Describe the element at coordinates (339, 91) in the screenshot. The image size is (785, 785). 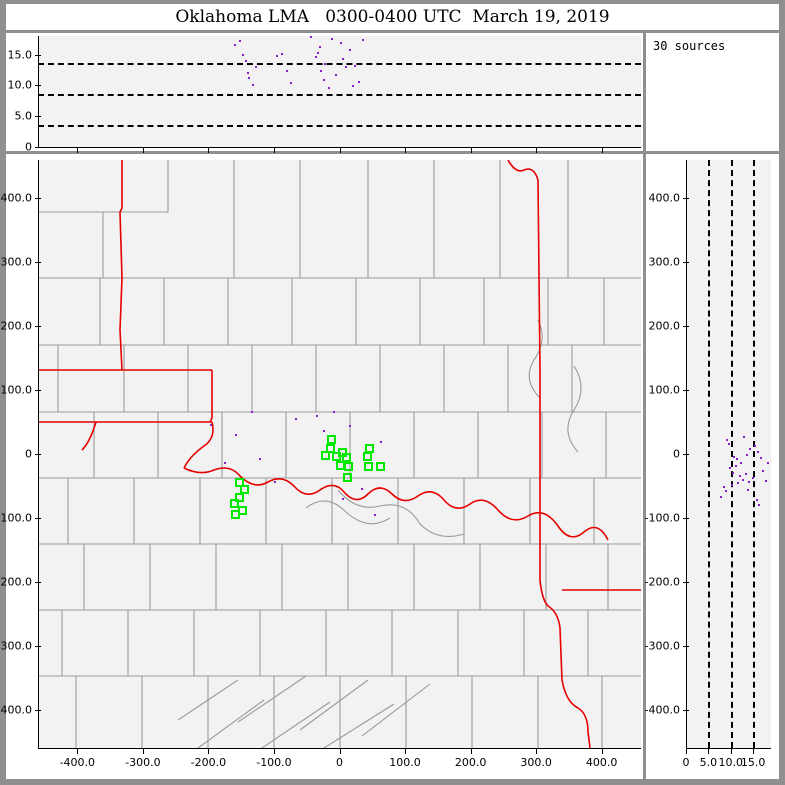
I see `time-height-plot-area` at that location.